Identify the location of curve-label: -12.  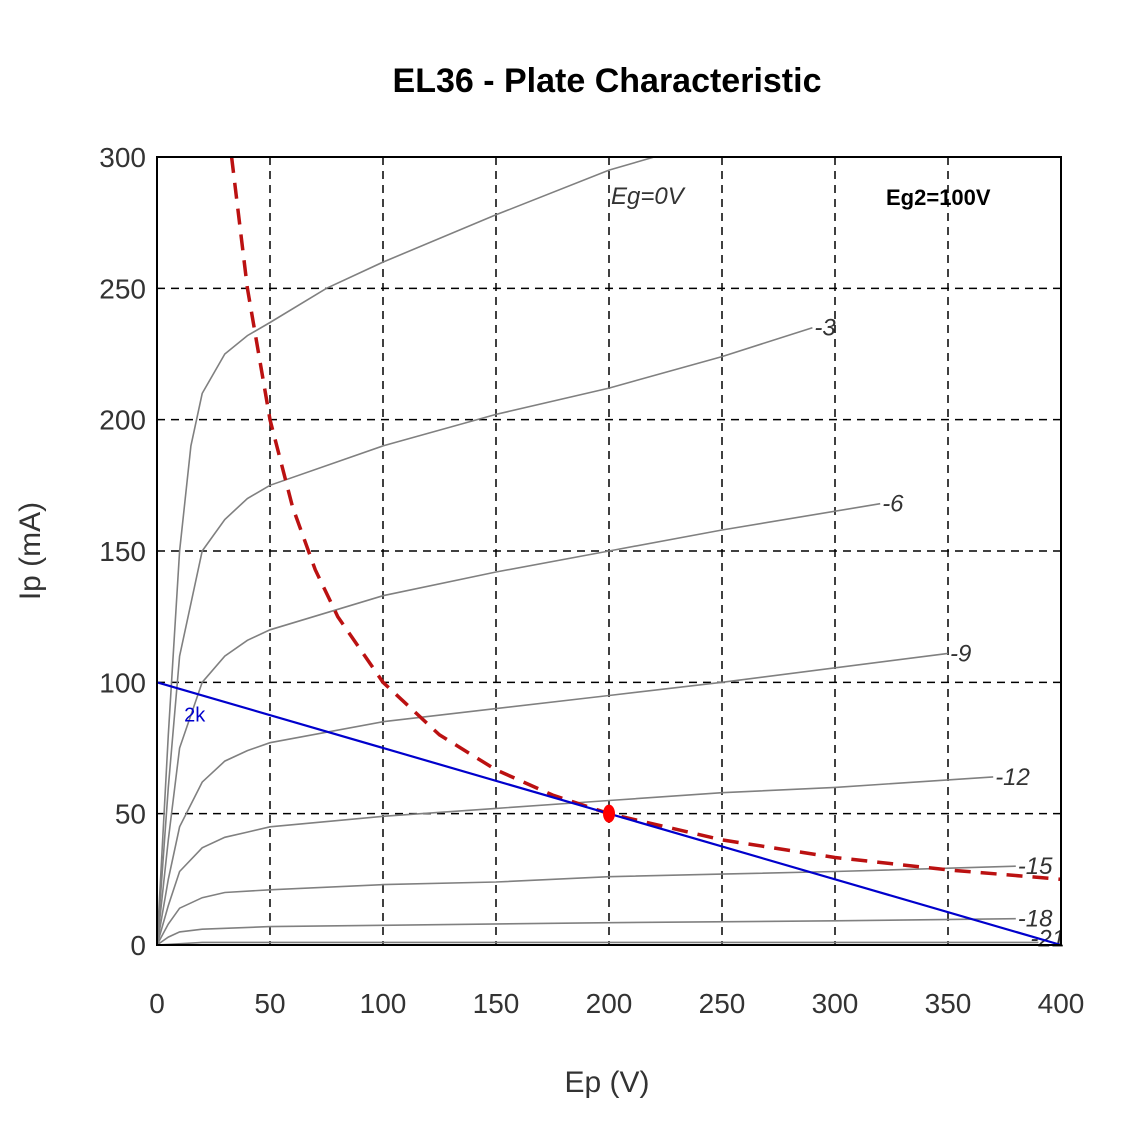
(1012, 777).